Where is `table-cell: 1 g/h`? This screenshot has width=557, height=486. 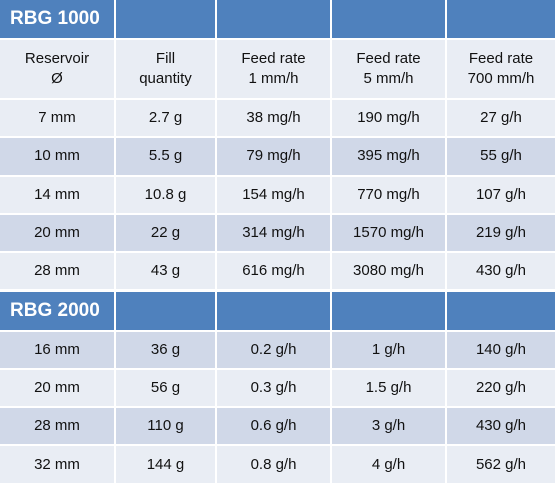 table-cell: 1 g/h is located at coordinates (388, 349).